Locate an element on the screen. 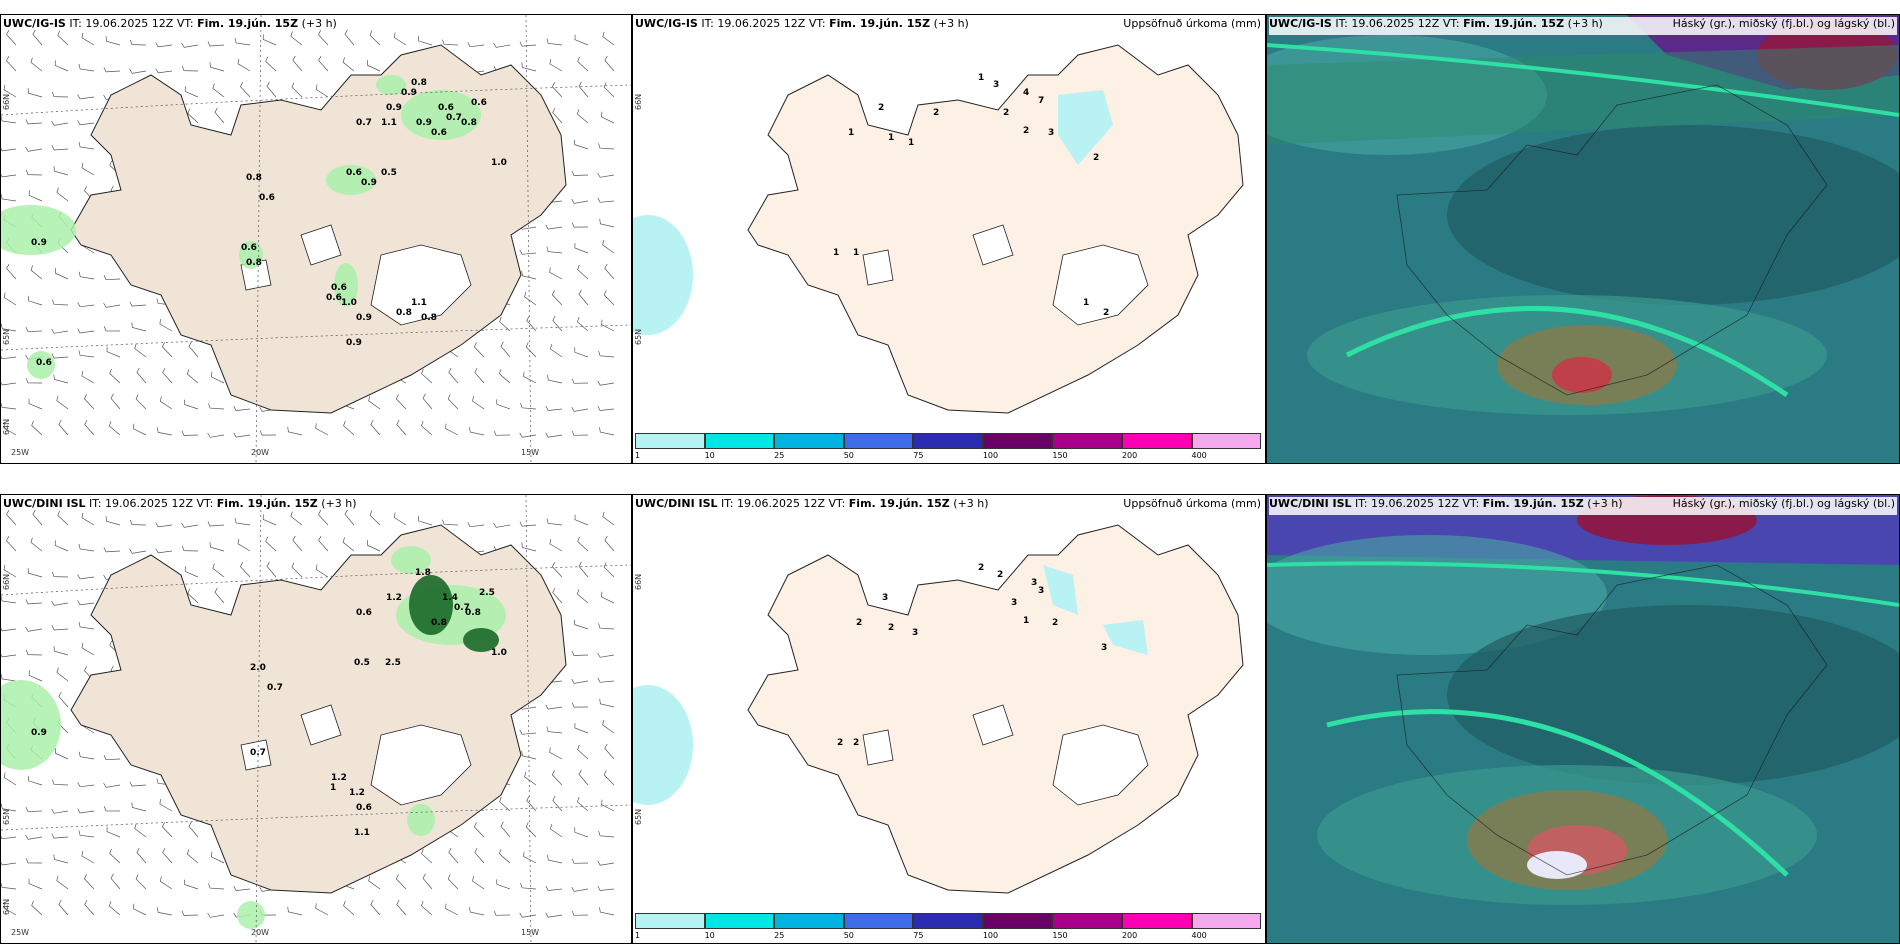 The width and height of the screenshot is (1900, 950). colorbar-label: 150 is located at coordinates (1060, 935).